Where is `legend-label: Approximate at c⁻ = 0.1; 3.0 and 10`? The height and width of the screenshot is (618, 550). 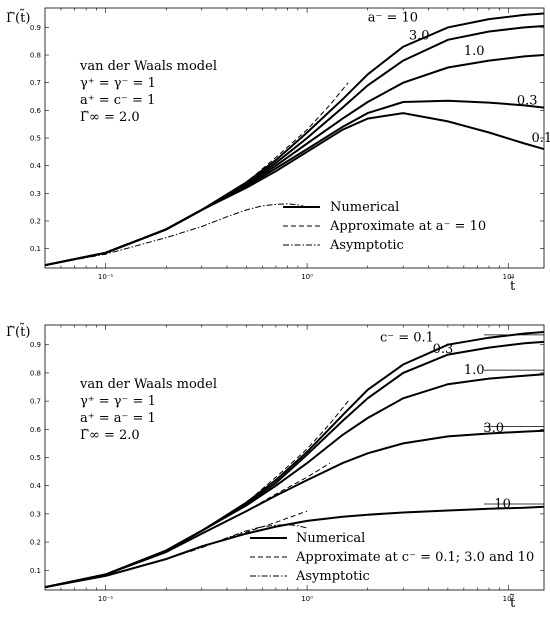 legend-label: Approximate at c⁻ = 0.1; 3.0 and 10 is located at coordinates (414, 557).